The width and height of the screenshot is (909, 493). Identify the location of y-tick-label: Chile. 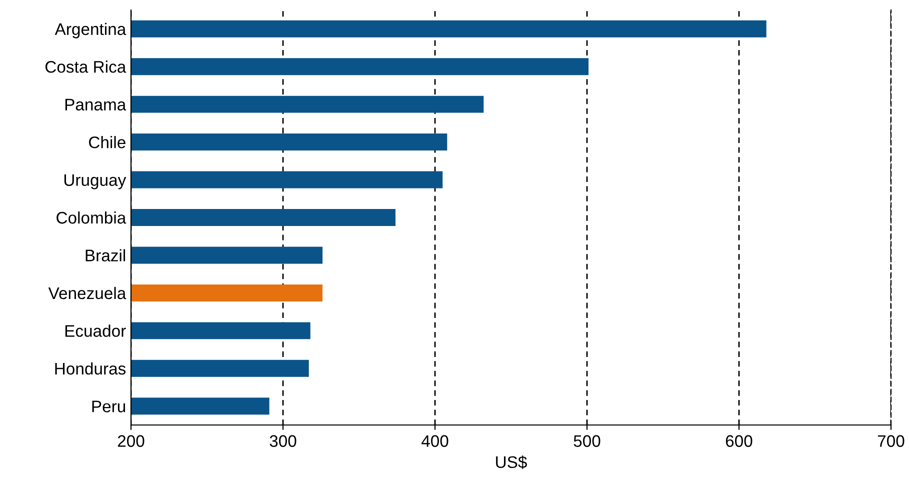
(107, 142).